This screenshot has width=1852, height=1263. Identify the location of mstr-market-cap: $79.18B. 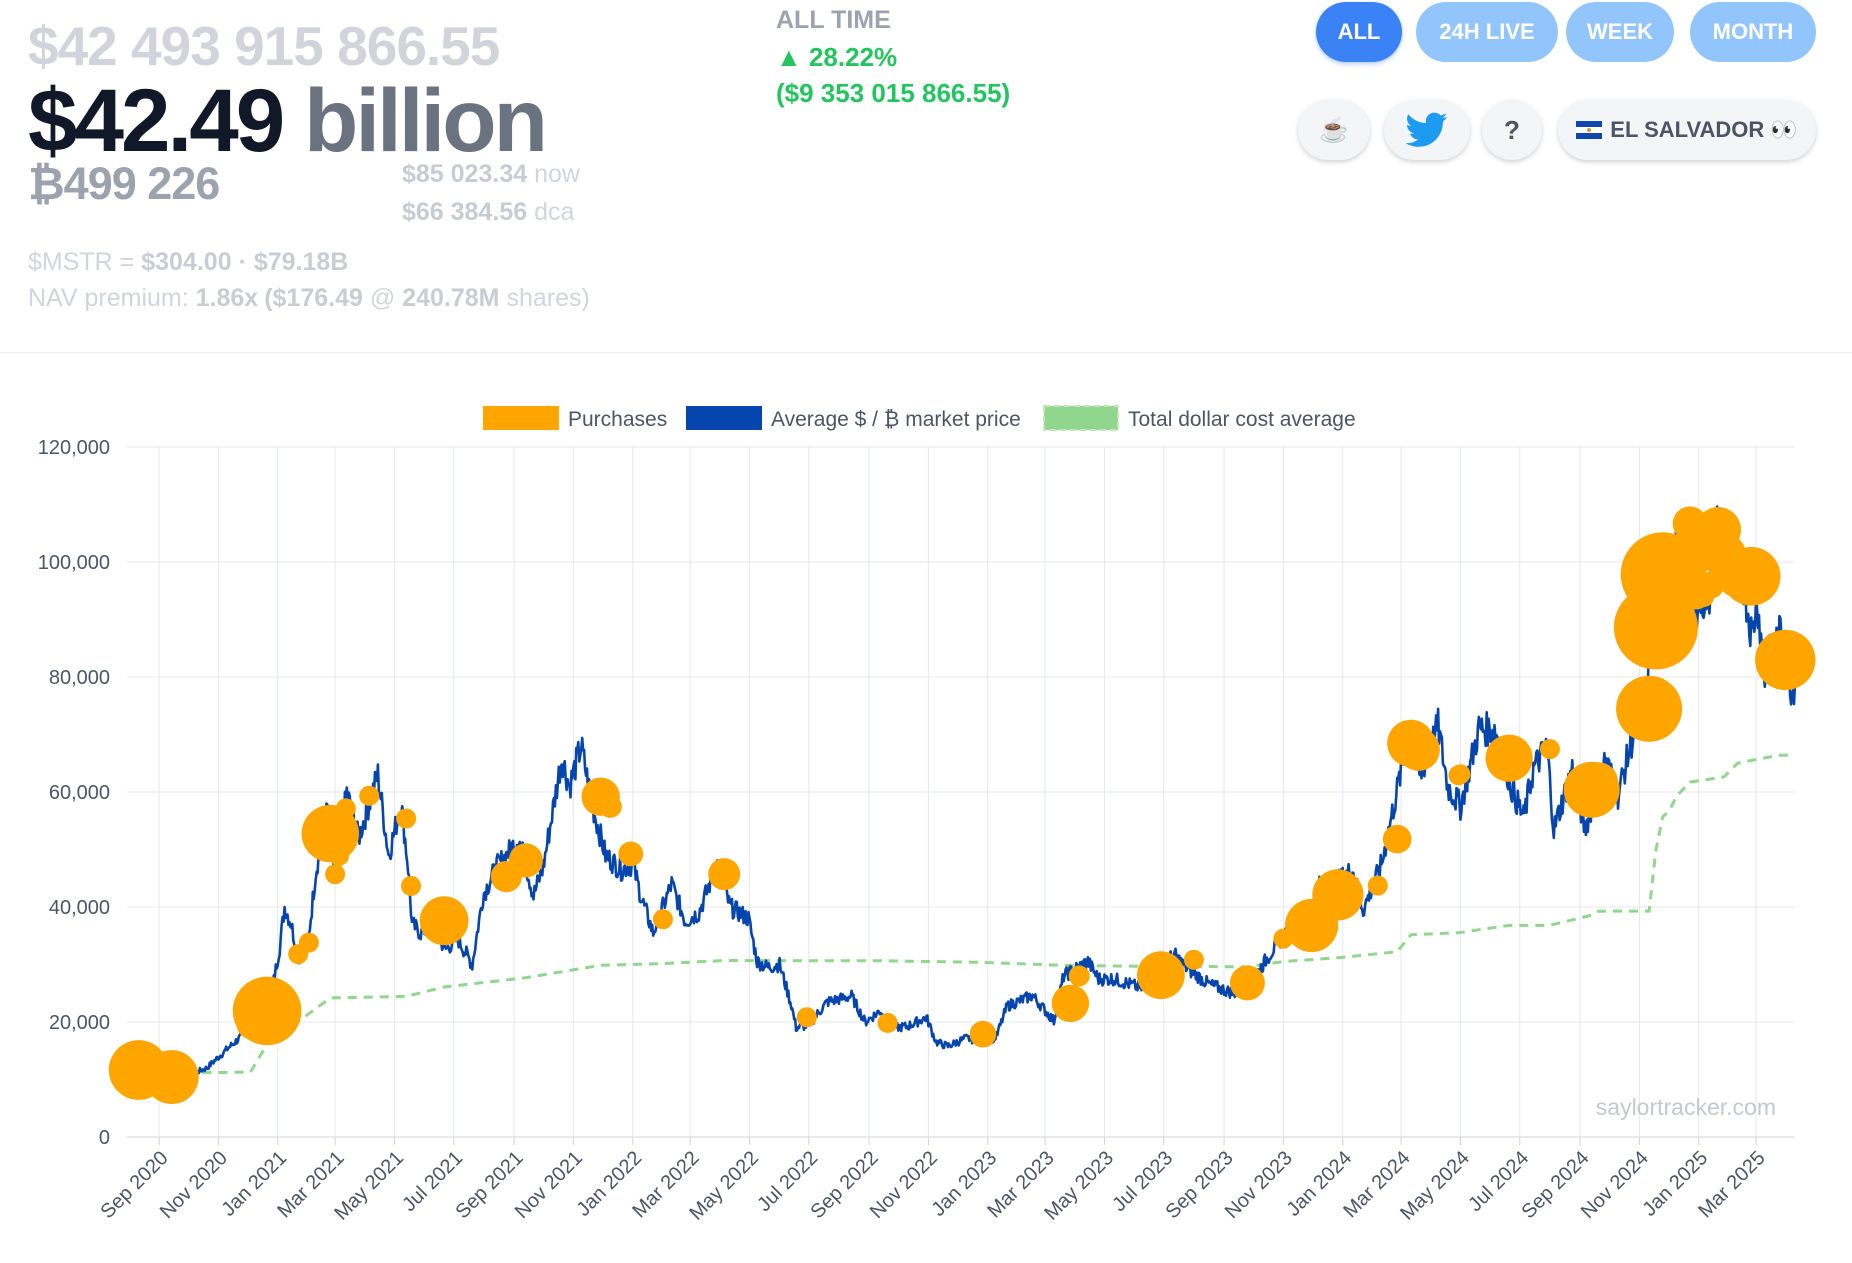
(301, 262).